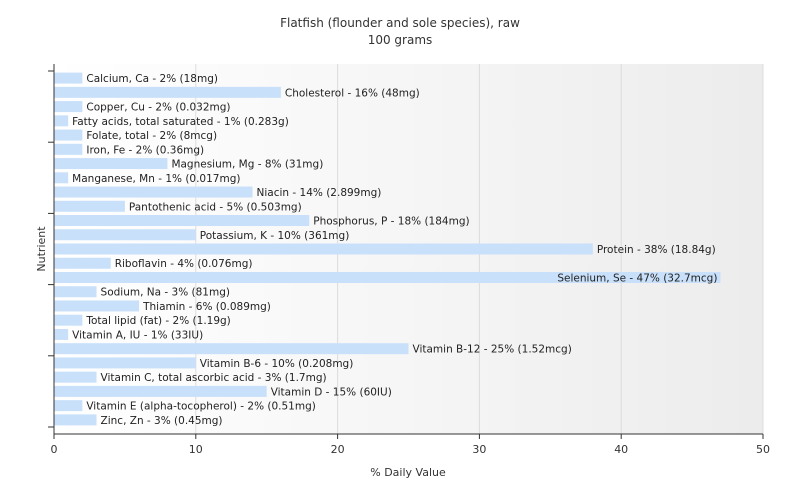 The height and width of the screenshot is (500, 800). Describe the element at coordinates (137, 335) in the screenshot. I see `bar-label: Vitamin A, IU - 1% (33IU)` at that location.